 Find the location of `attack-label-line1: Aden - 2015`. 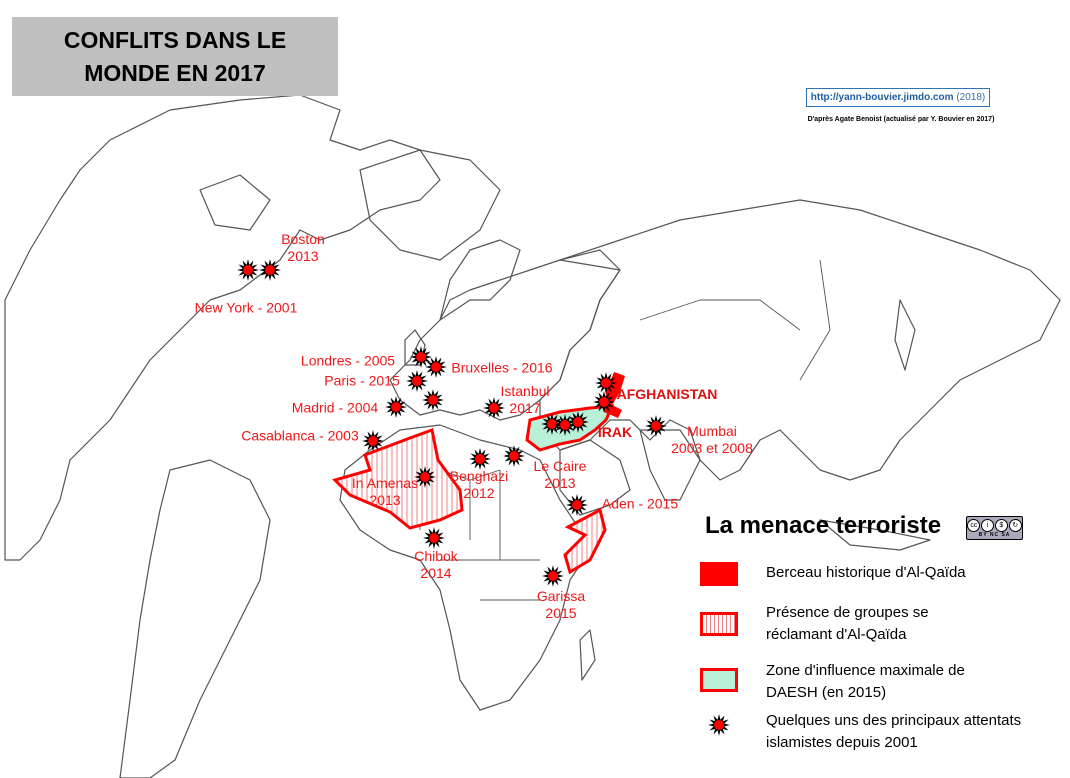

attack-label-line1: Aden - 2015 is located at coordinates (640, 503).